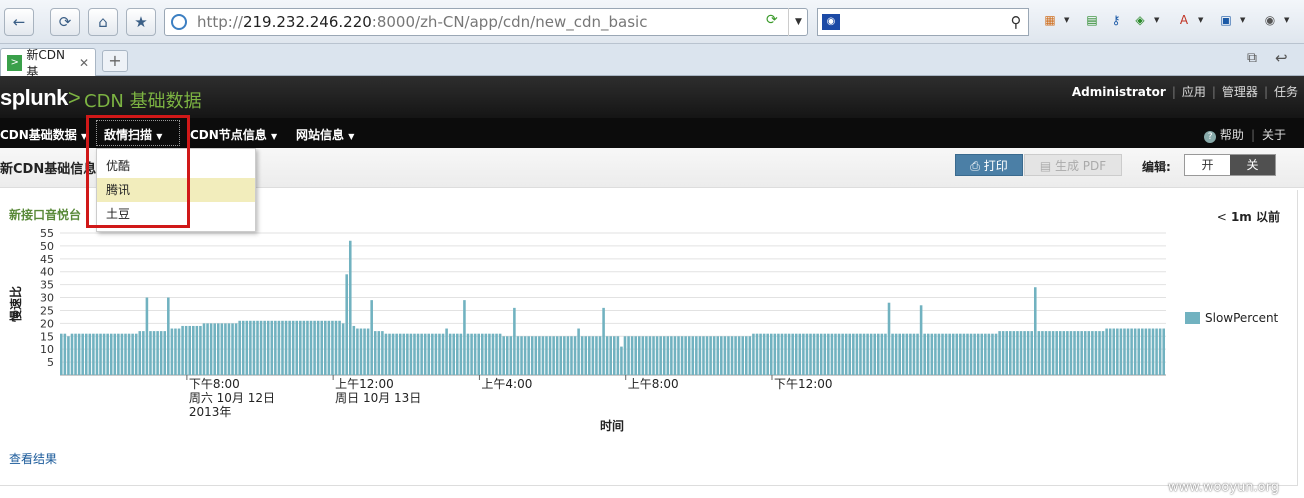 The image size is (1304, 498). Describe the element at coordinates (1184, 20) in the screenshot. I see `translate-icon: A` at that location.